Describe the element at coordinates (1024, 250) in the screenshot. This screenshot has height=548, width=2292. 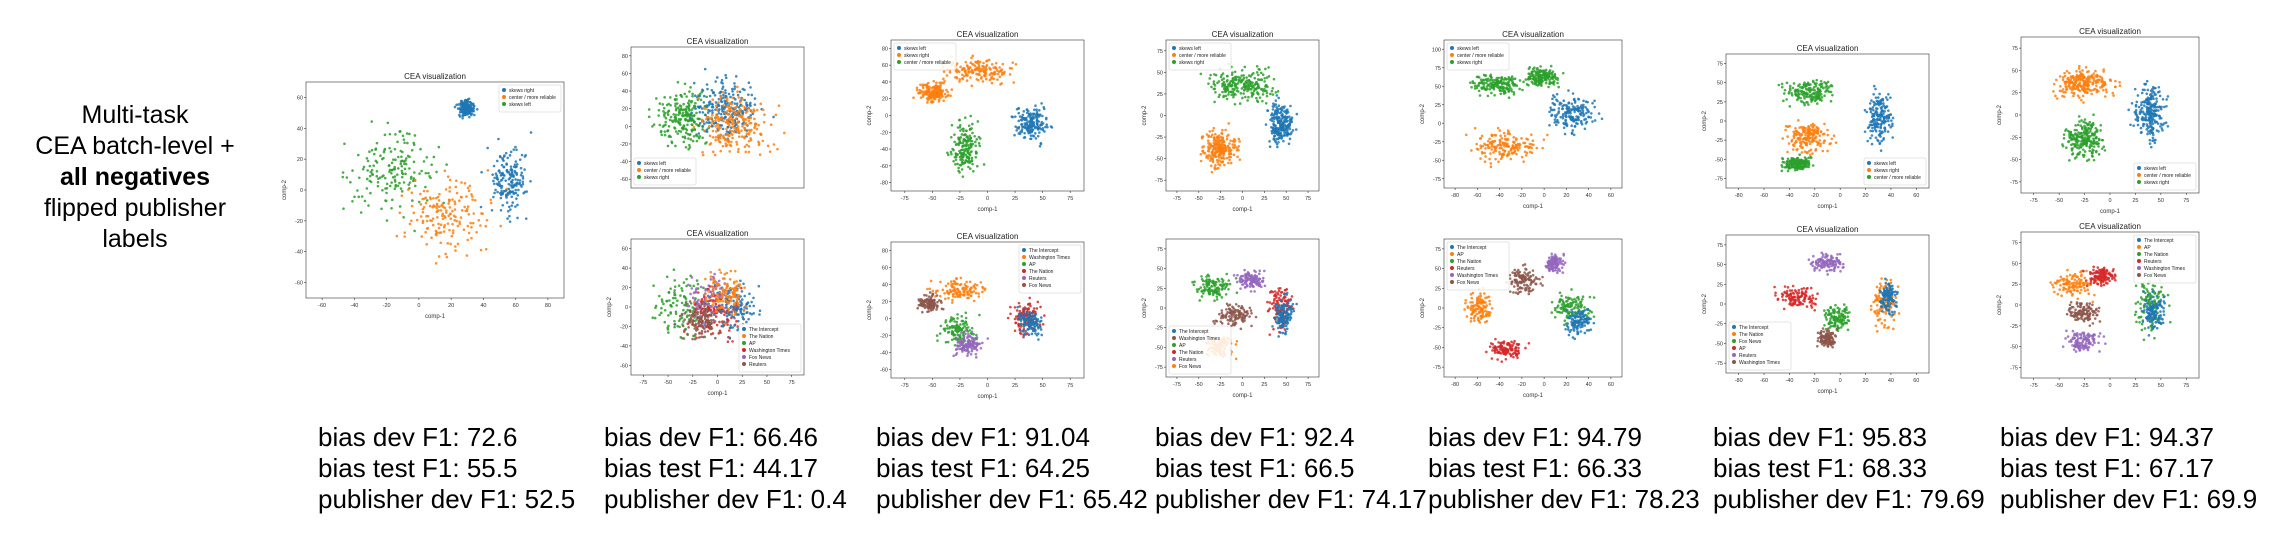
I see `legend-swatch` at that location.